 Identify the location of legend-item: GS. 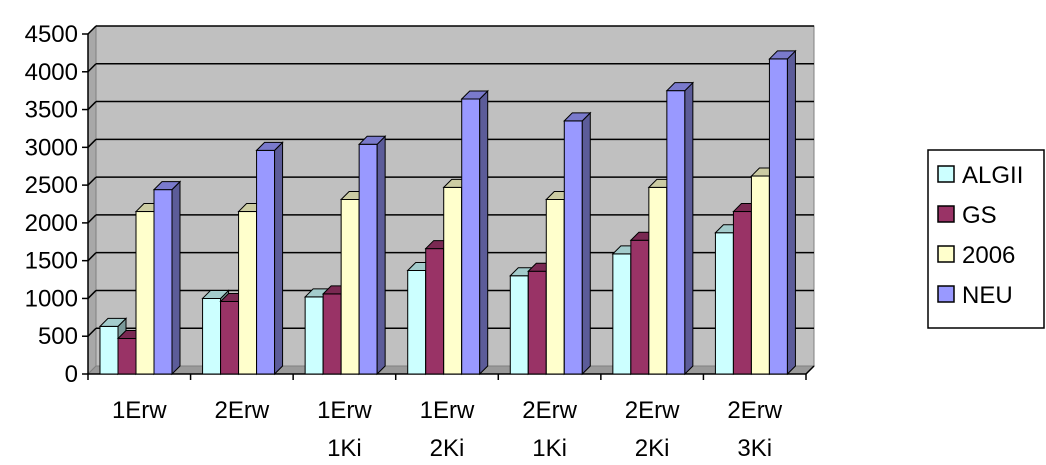
(967, 215).